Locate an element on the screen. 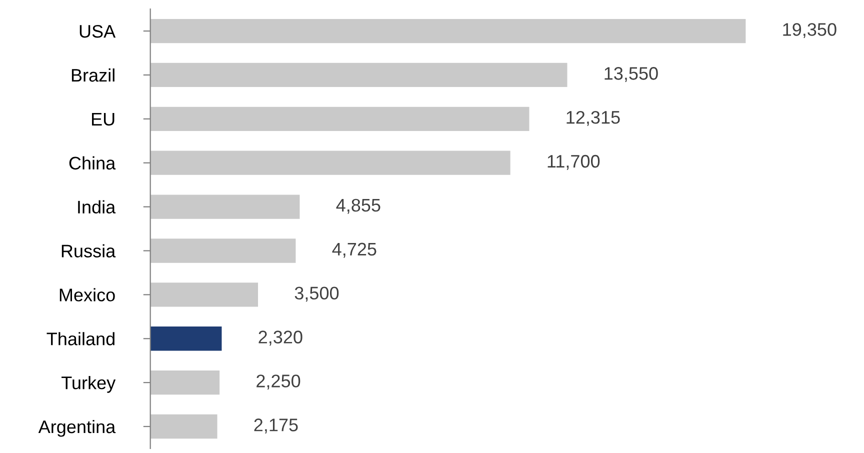 This screenshot has width=864, height=453. data-label: 4,725 is located at coordinates (354, 250).